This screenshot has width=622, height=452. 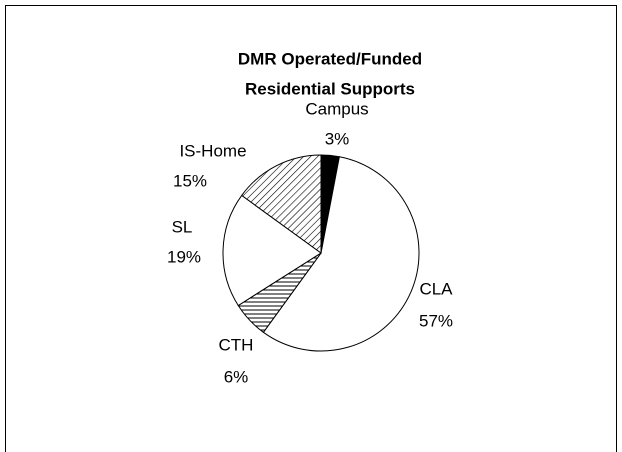 I want to click on slice-value-label: 57%, so click(x=436, y=320).